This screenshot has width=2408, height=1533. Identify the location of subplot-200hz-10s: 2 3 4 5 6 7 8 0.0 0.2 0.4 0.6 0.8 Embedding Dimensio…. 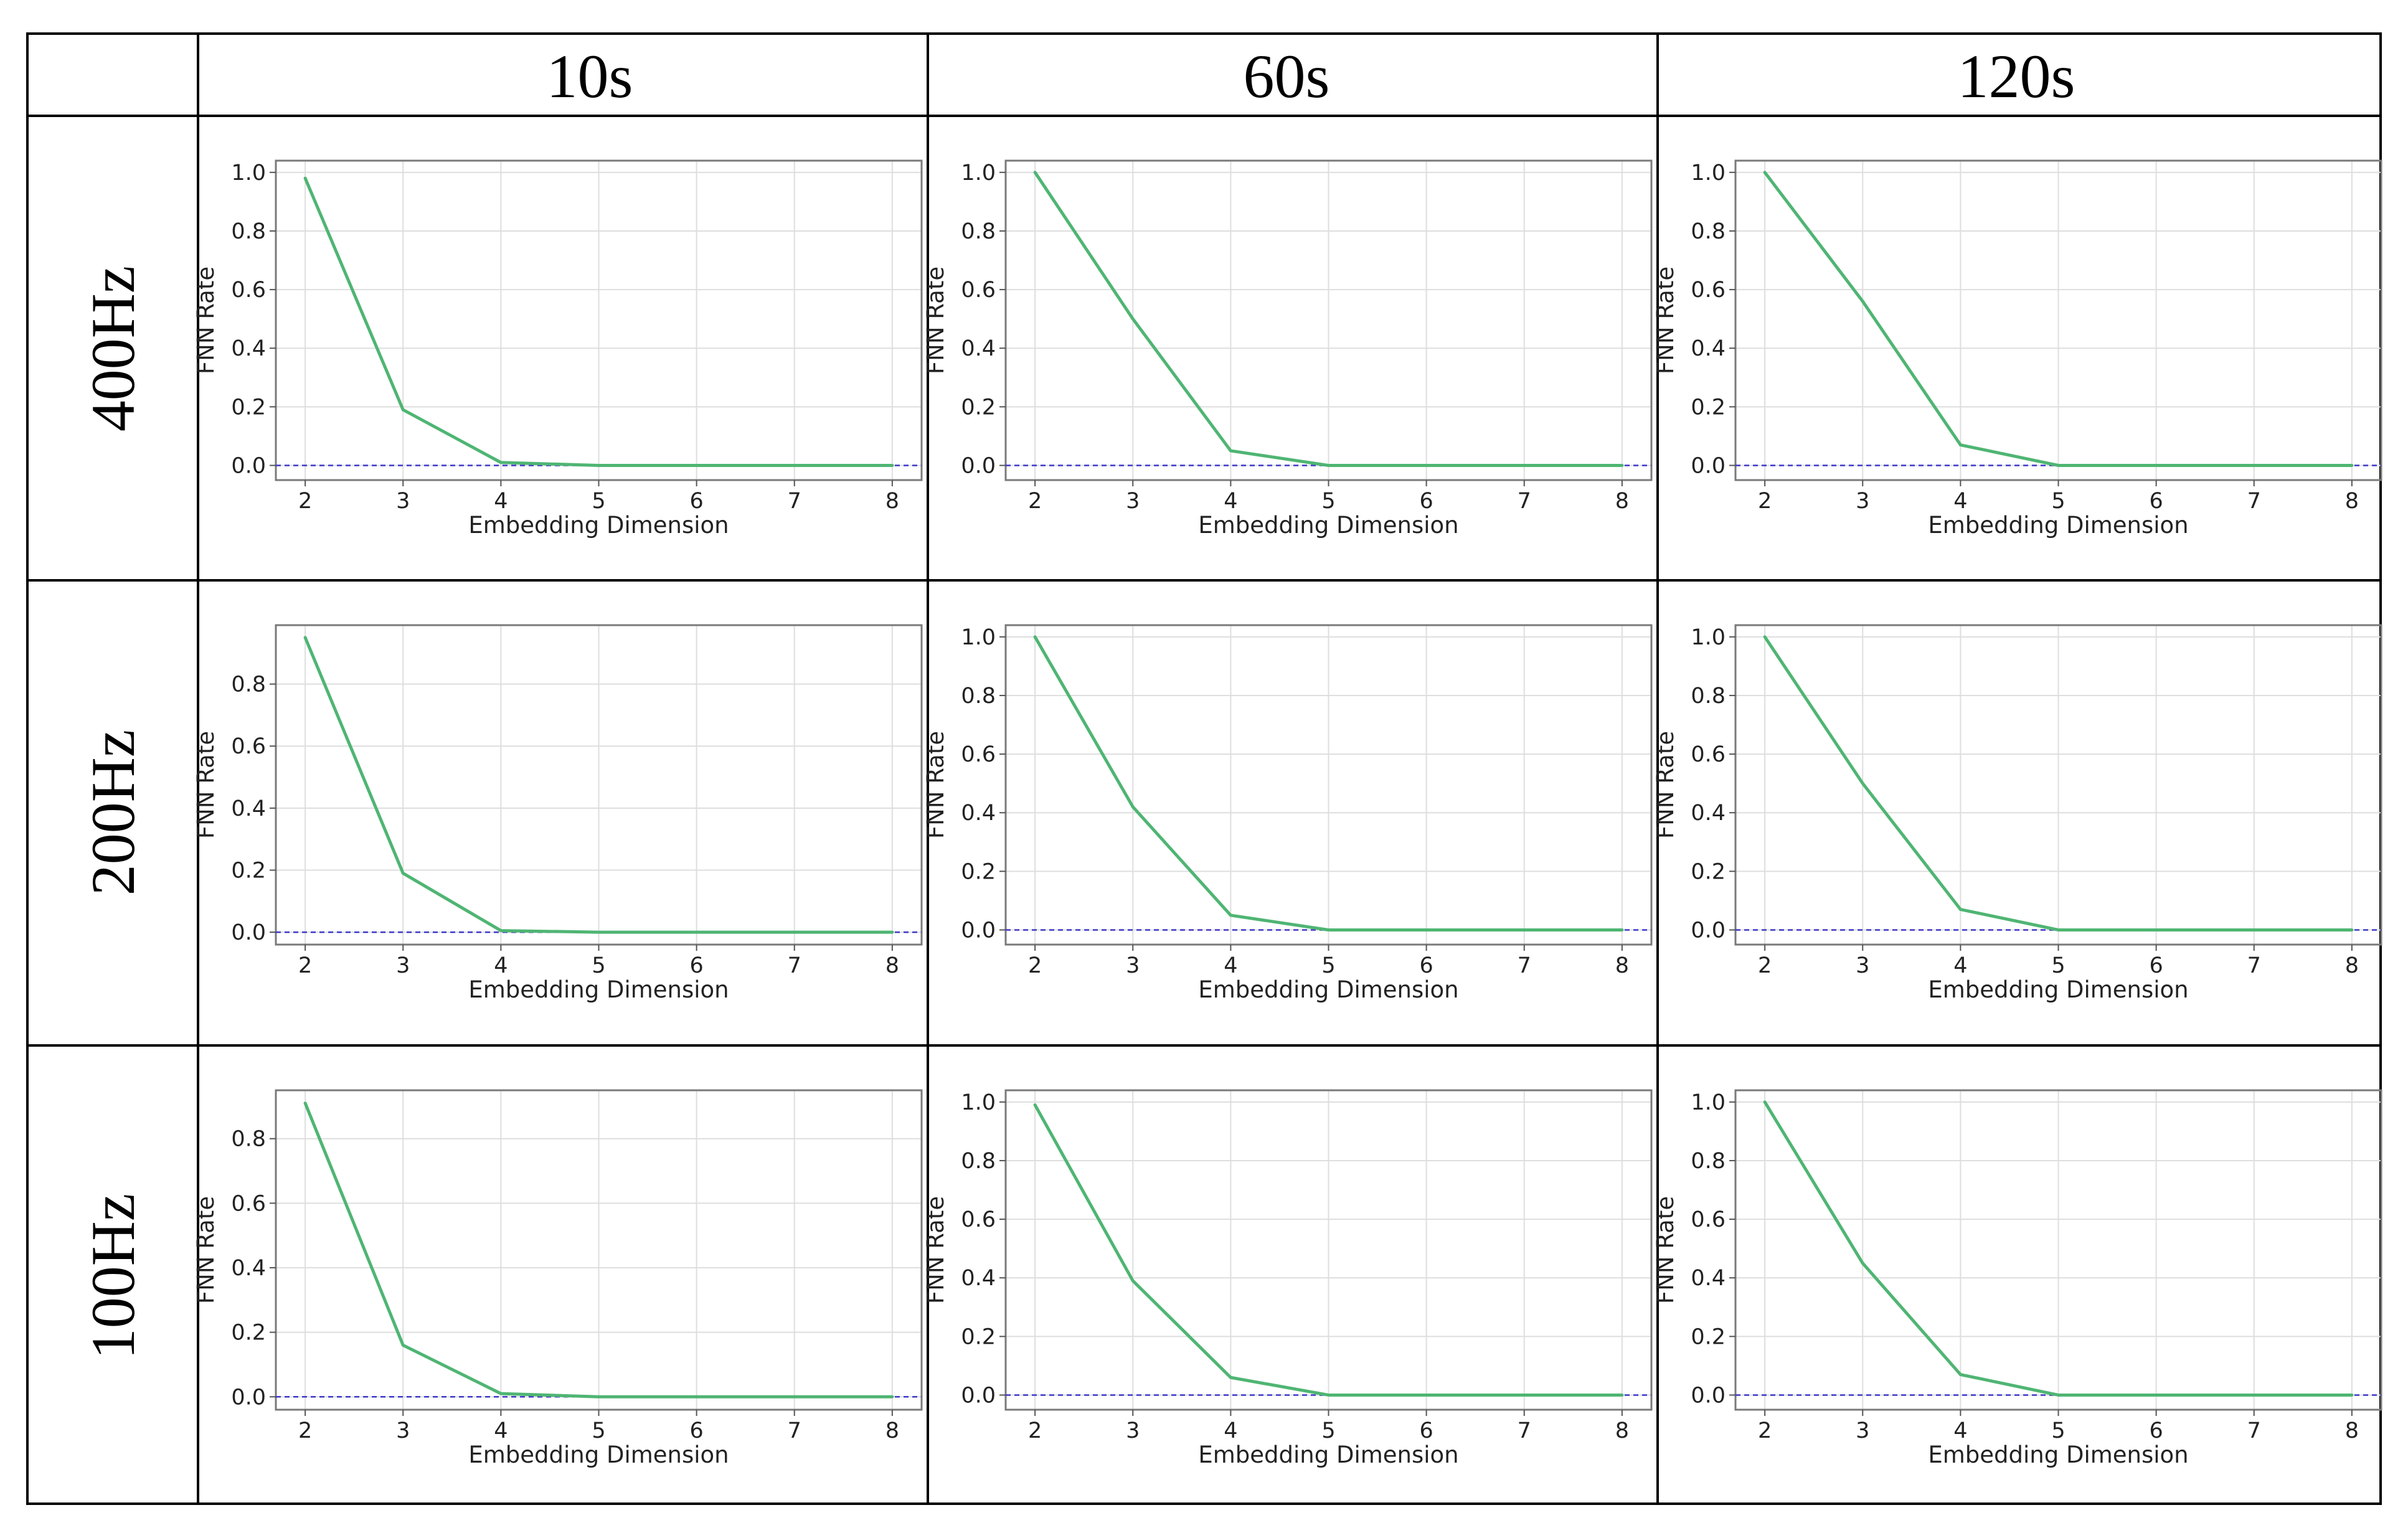
(557, 813).